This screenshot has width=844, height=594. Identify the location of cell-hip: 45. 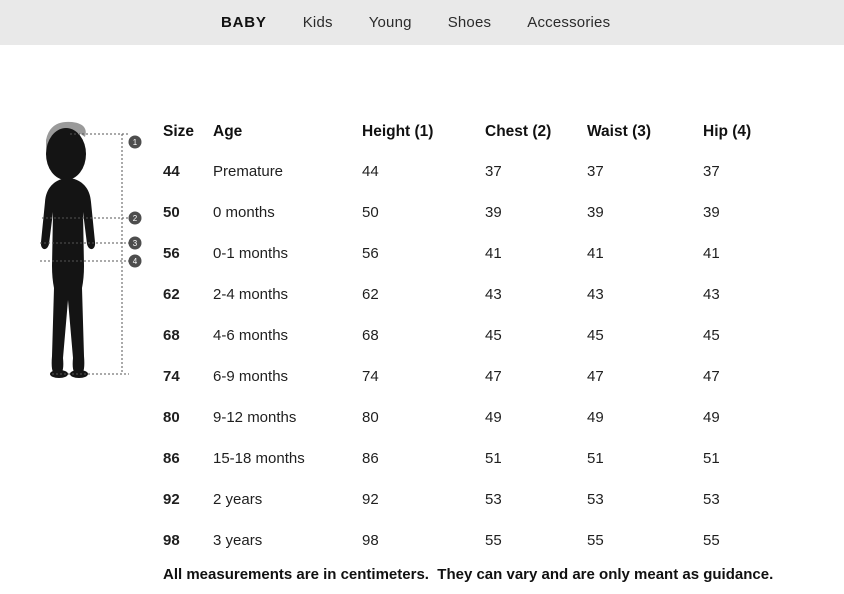
(711, 335).